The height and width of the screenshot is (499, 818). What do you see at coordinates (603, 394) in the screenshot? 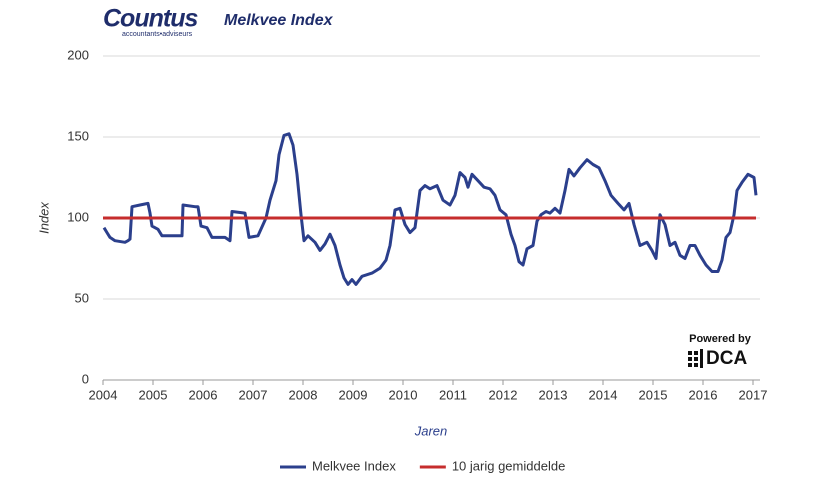
I see `x-tick-label: 2014` at bounding box center [603, 394].